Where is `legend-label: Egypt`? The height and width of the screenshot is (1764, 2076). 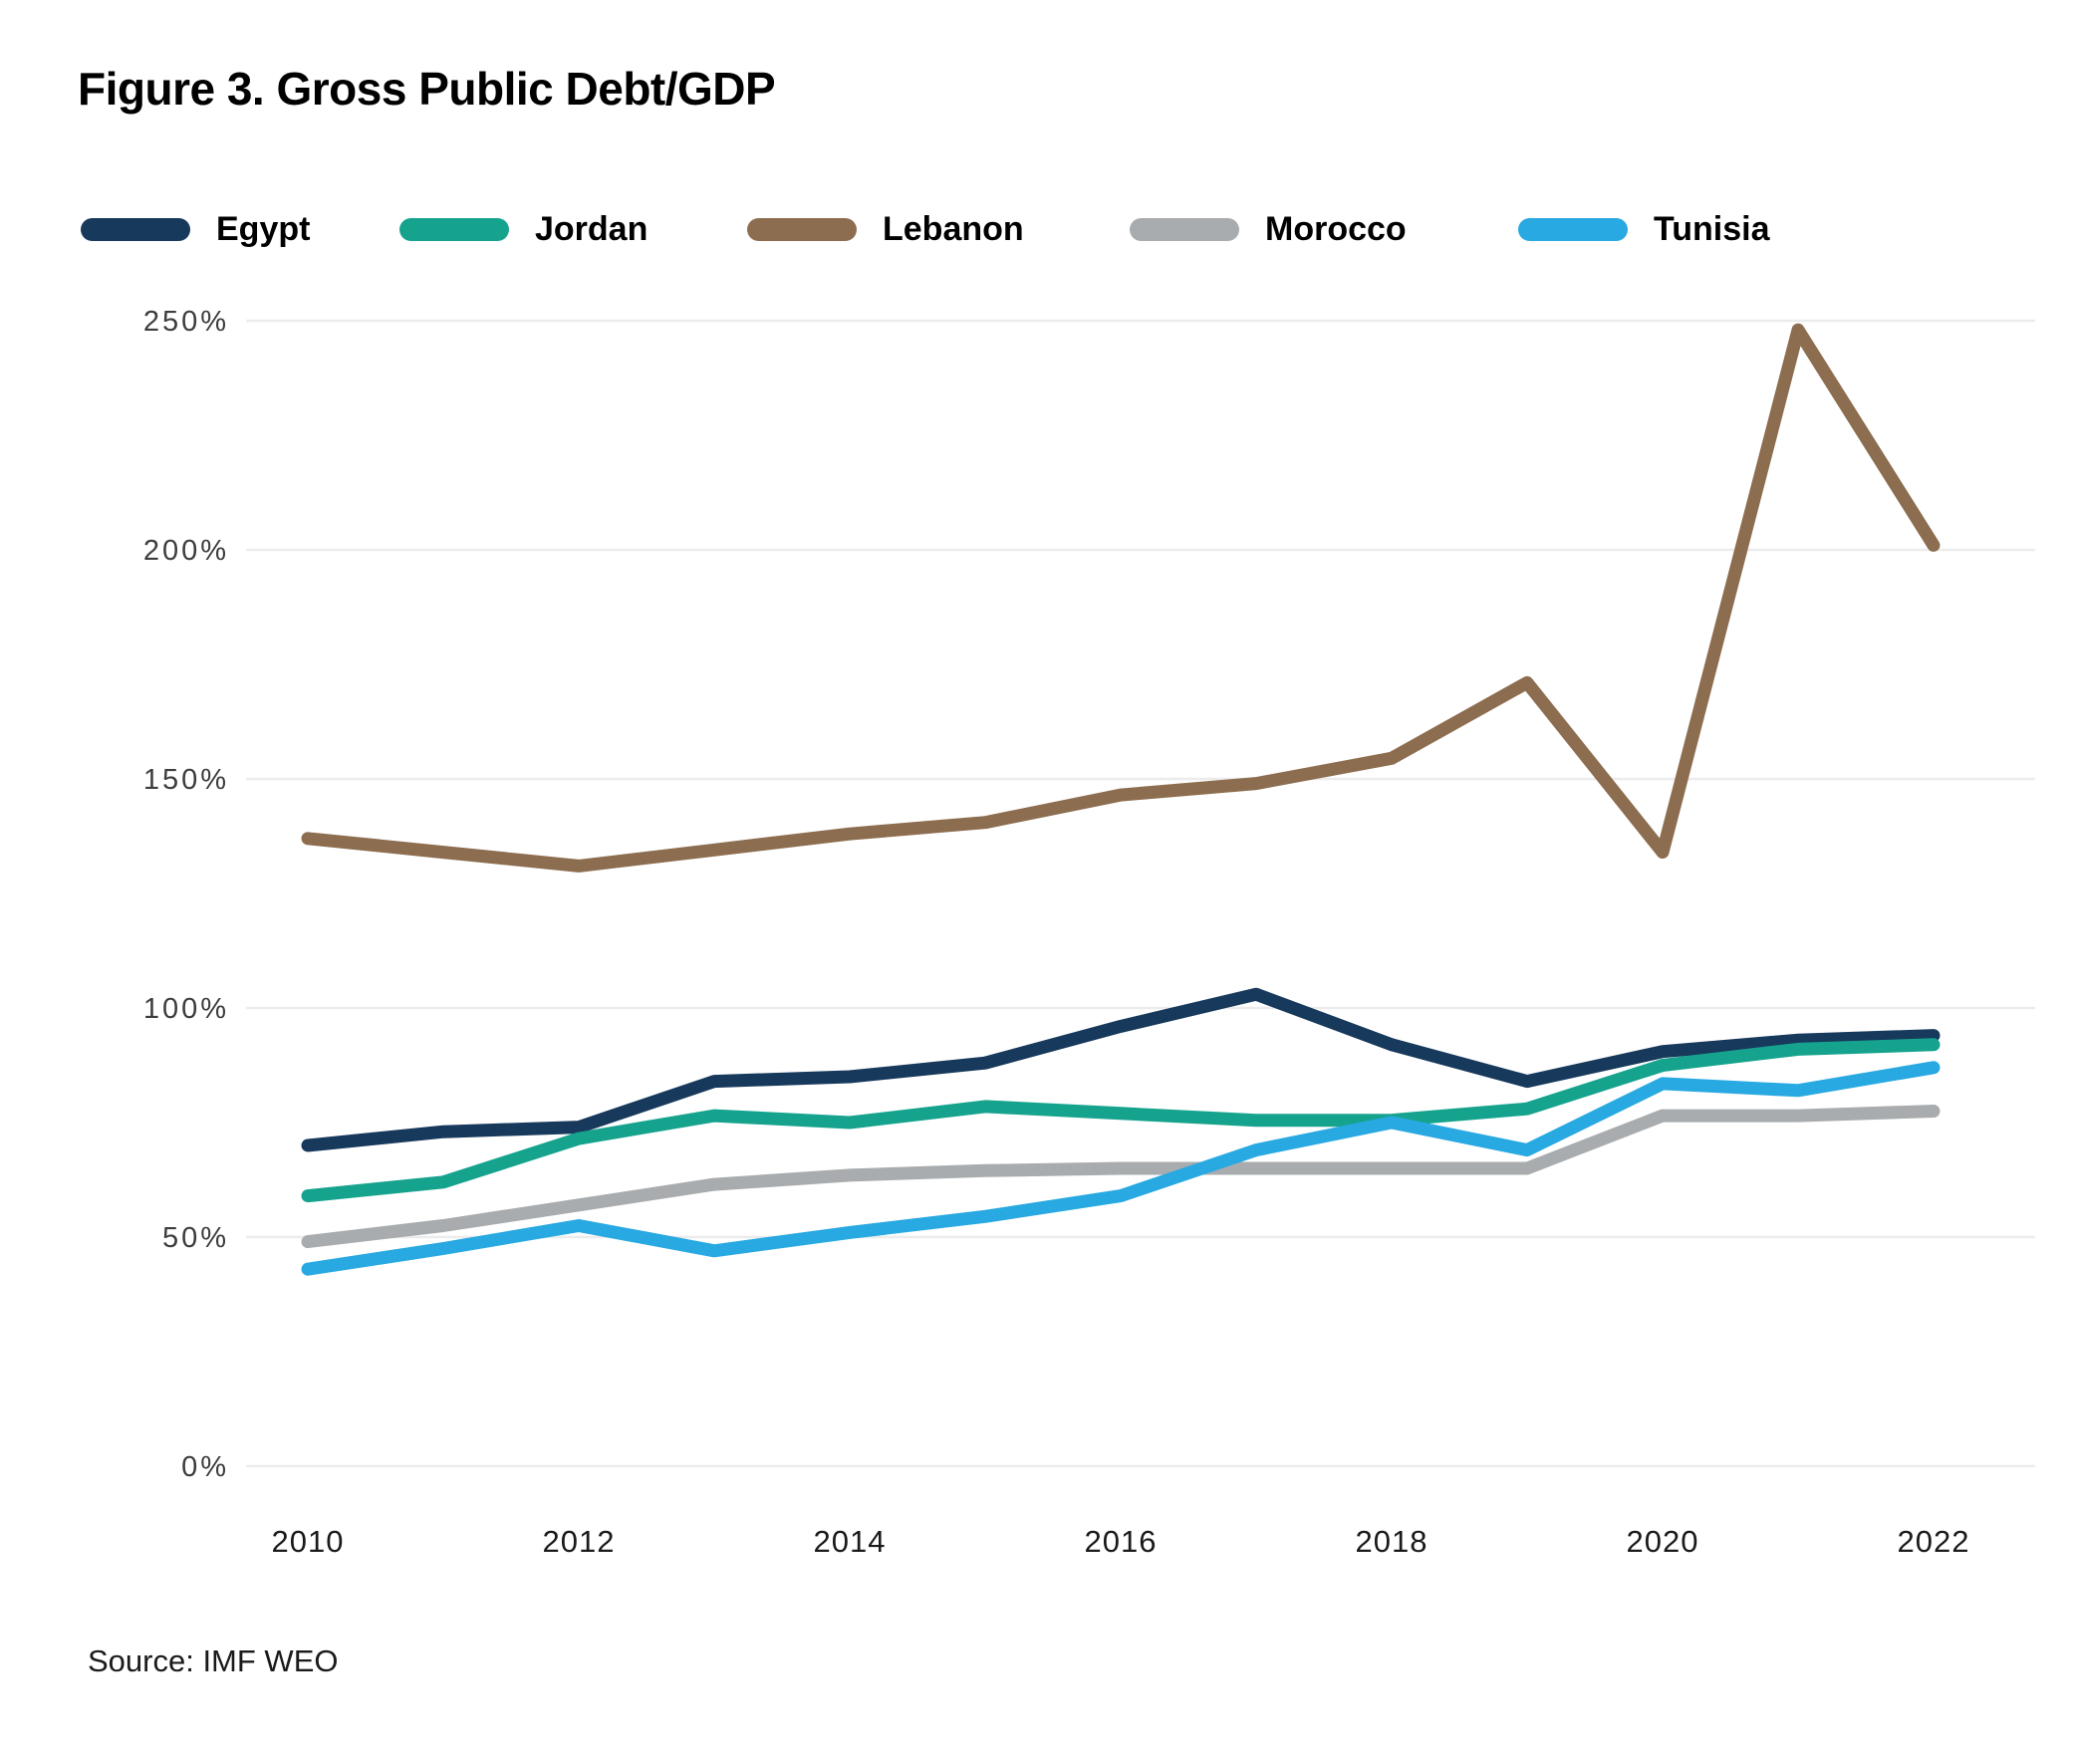
legend-label: Egypt is located at coordinates (264, 229).